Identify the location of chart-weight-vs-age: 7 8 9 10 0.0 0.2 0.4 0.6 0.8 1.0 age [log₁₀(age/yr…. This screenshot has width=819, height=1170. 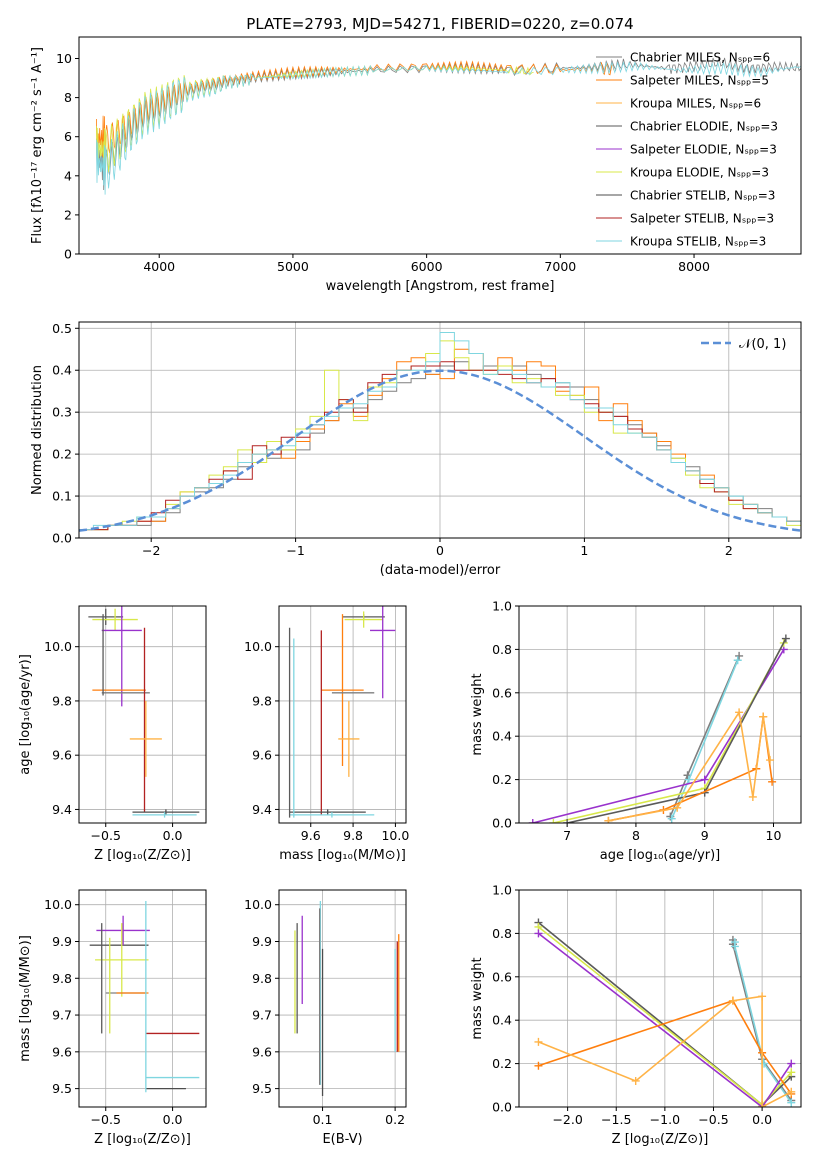
(636, 731).